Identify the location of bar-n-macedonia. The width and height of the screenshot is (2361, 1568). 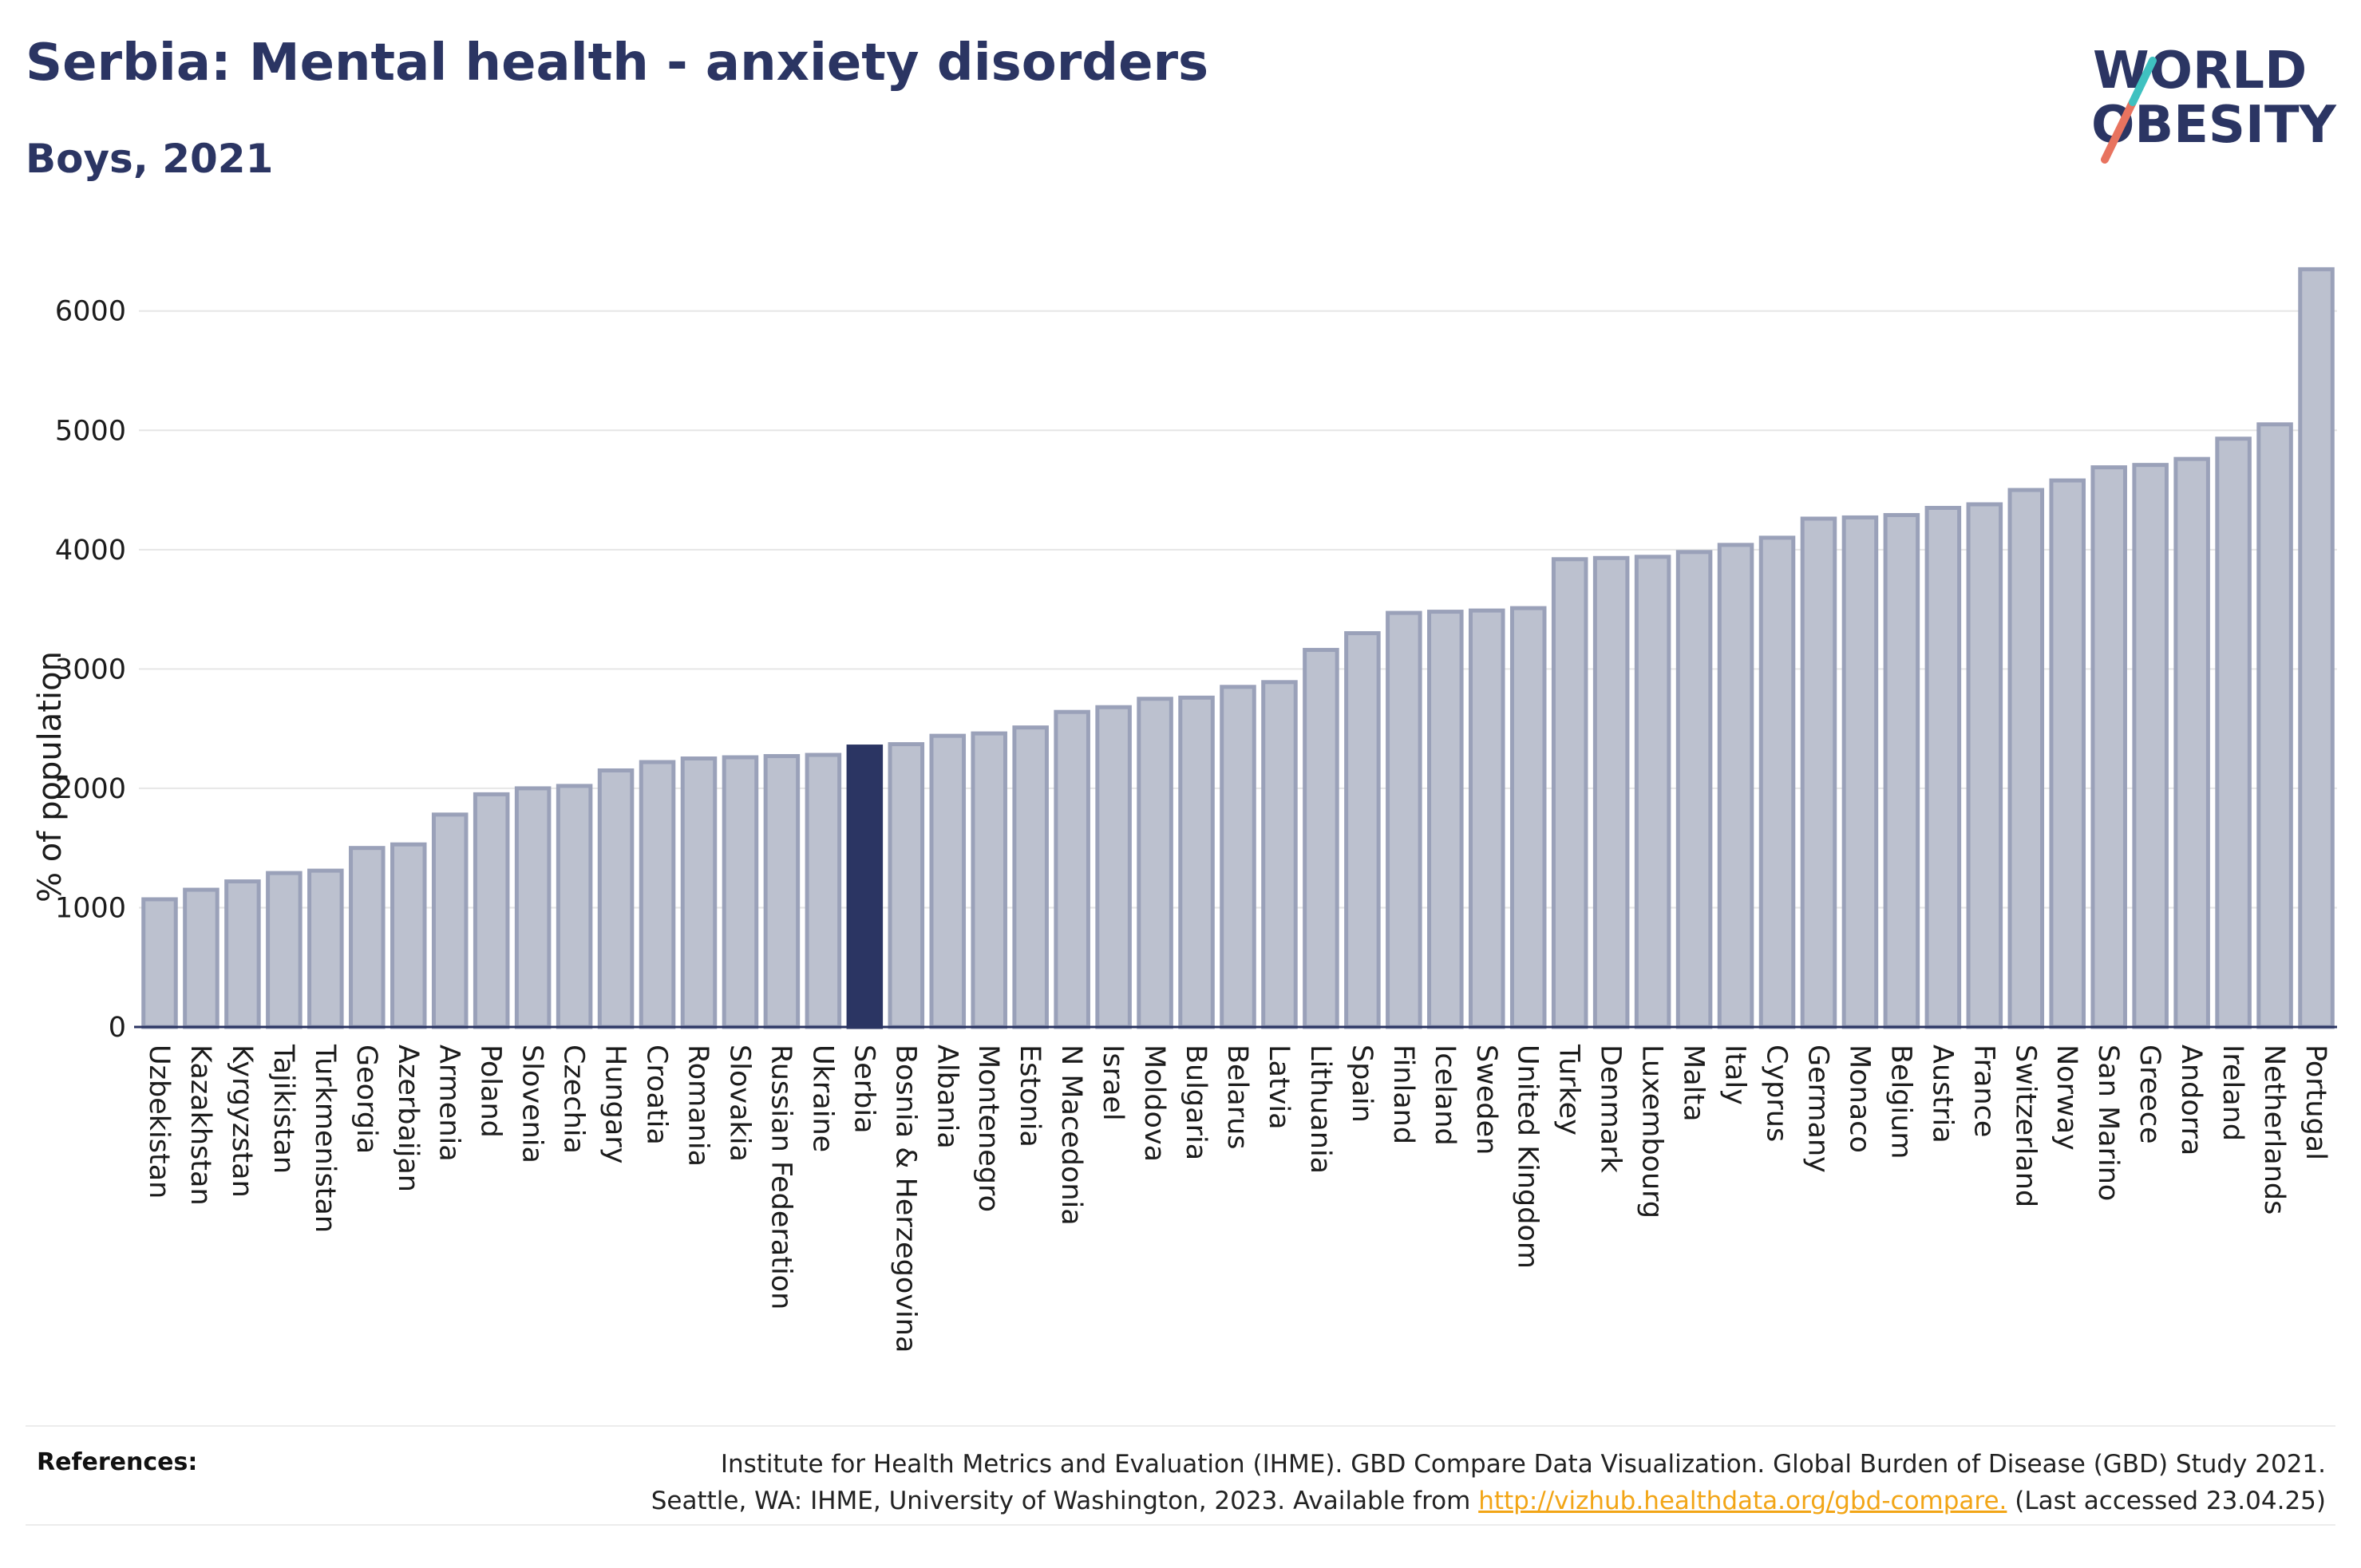
(1072, 869).